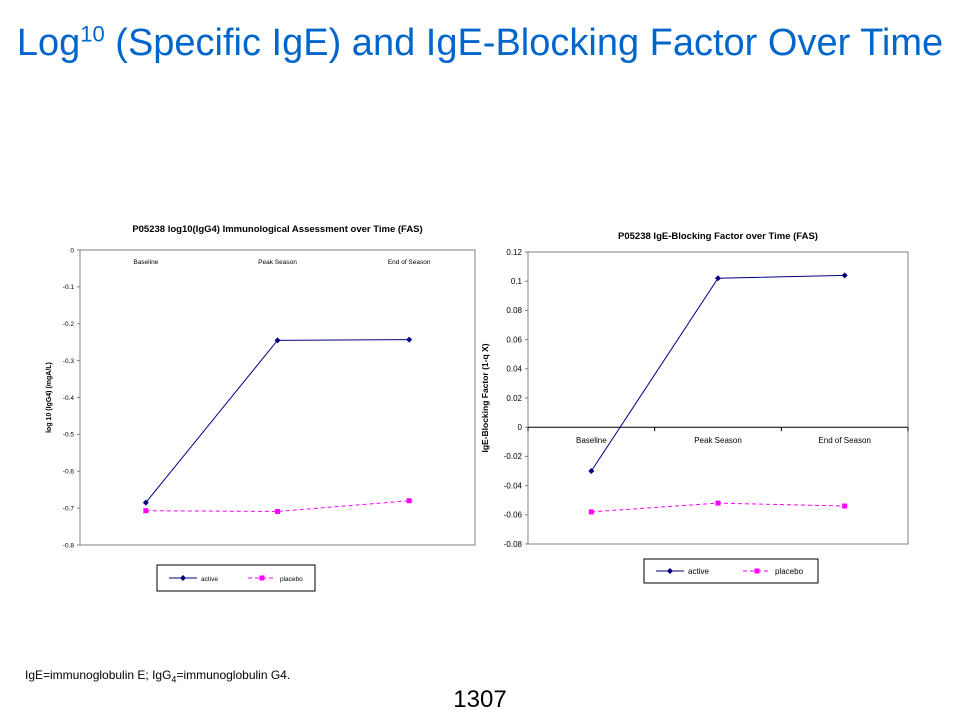 The height and width of the screenshot is (720, 960). I want to click on igg4-category-label: Baseline, so click(145, 262).